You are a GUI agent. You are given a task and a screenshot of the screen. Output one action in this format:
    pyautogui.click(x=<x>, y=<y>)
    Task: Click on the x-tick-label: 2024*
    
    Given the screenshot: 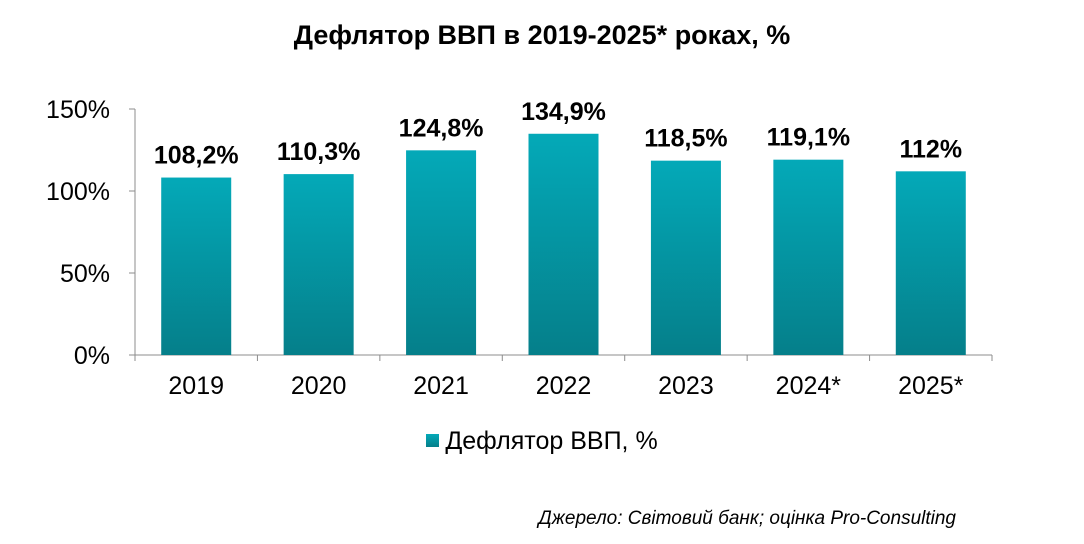 What is the action you would take?
    pyautogui.click(x=809, y=386)
    